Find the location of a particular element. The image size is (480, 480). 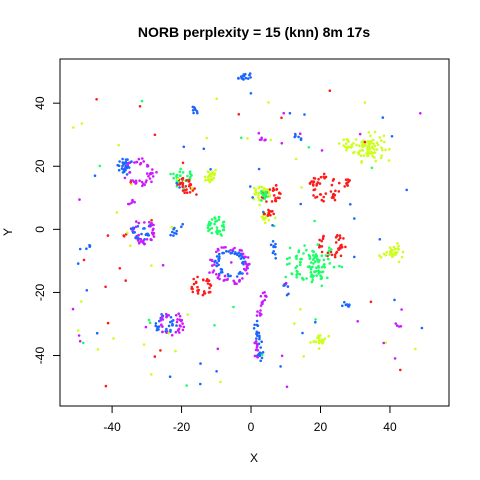

y-tick-label: 40 is located at coordinates (40, 103).